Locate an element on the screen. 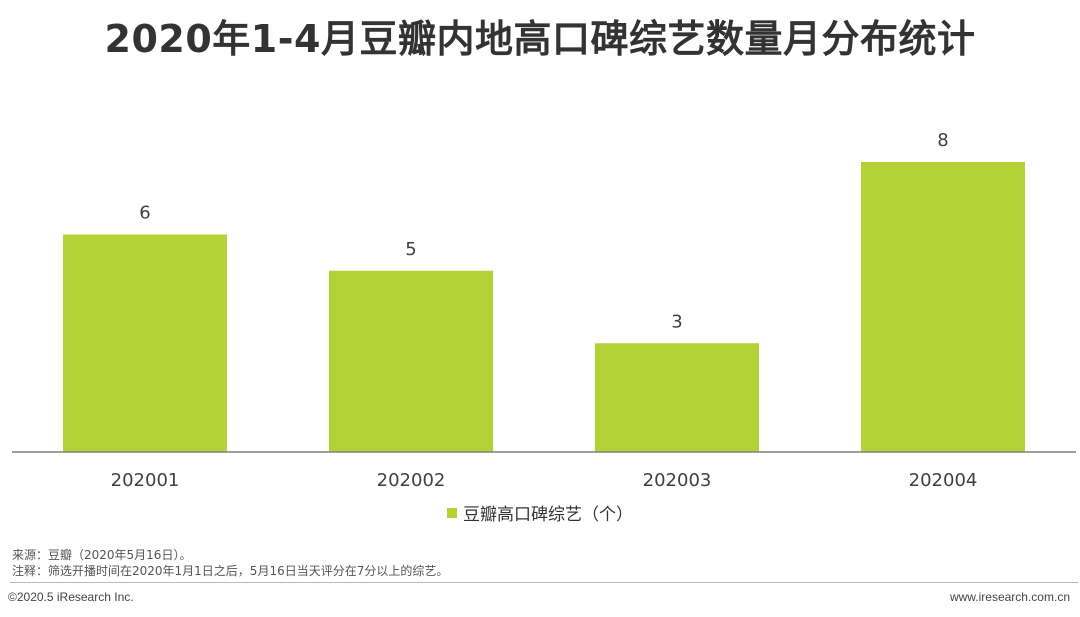  x-tick-202001: 202001 is located at coordinates (145, 480).